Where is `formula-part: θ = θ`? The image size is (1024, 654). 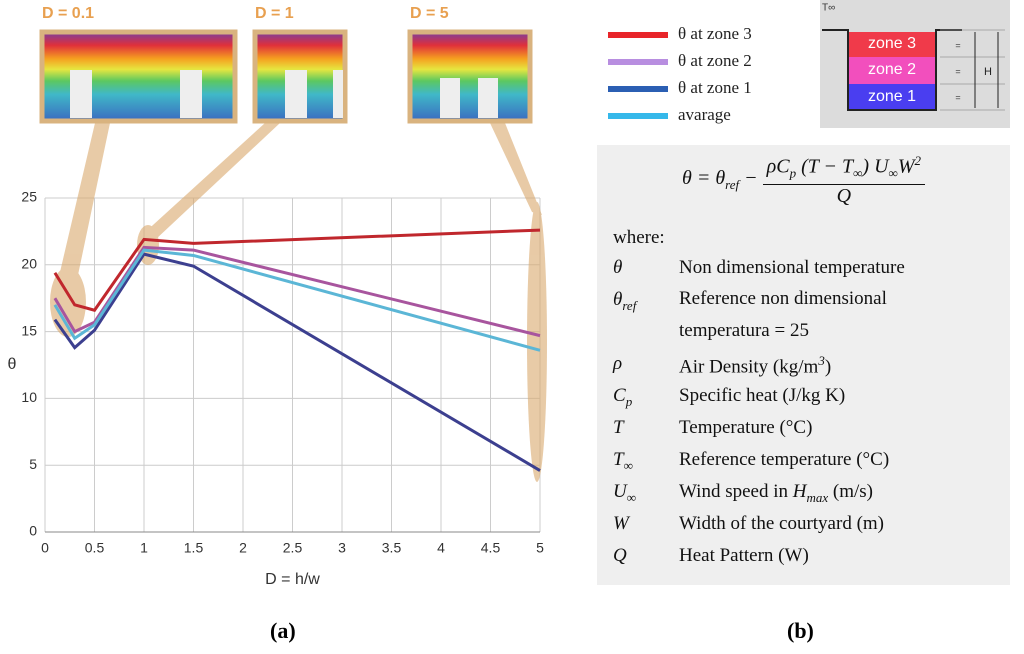 formula-part: θ = θ is located at coordinates (704, 178).